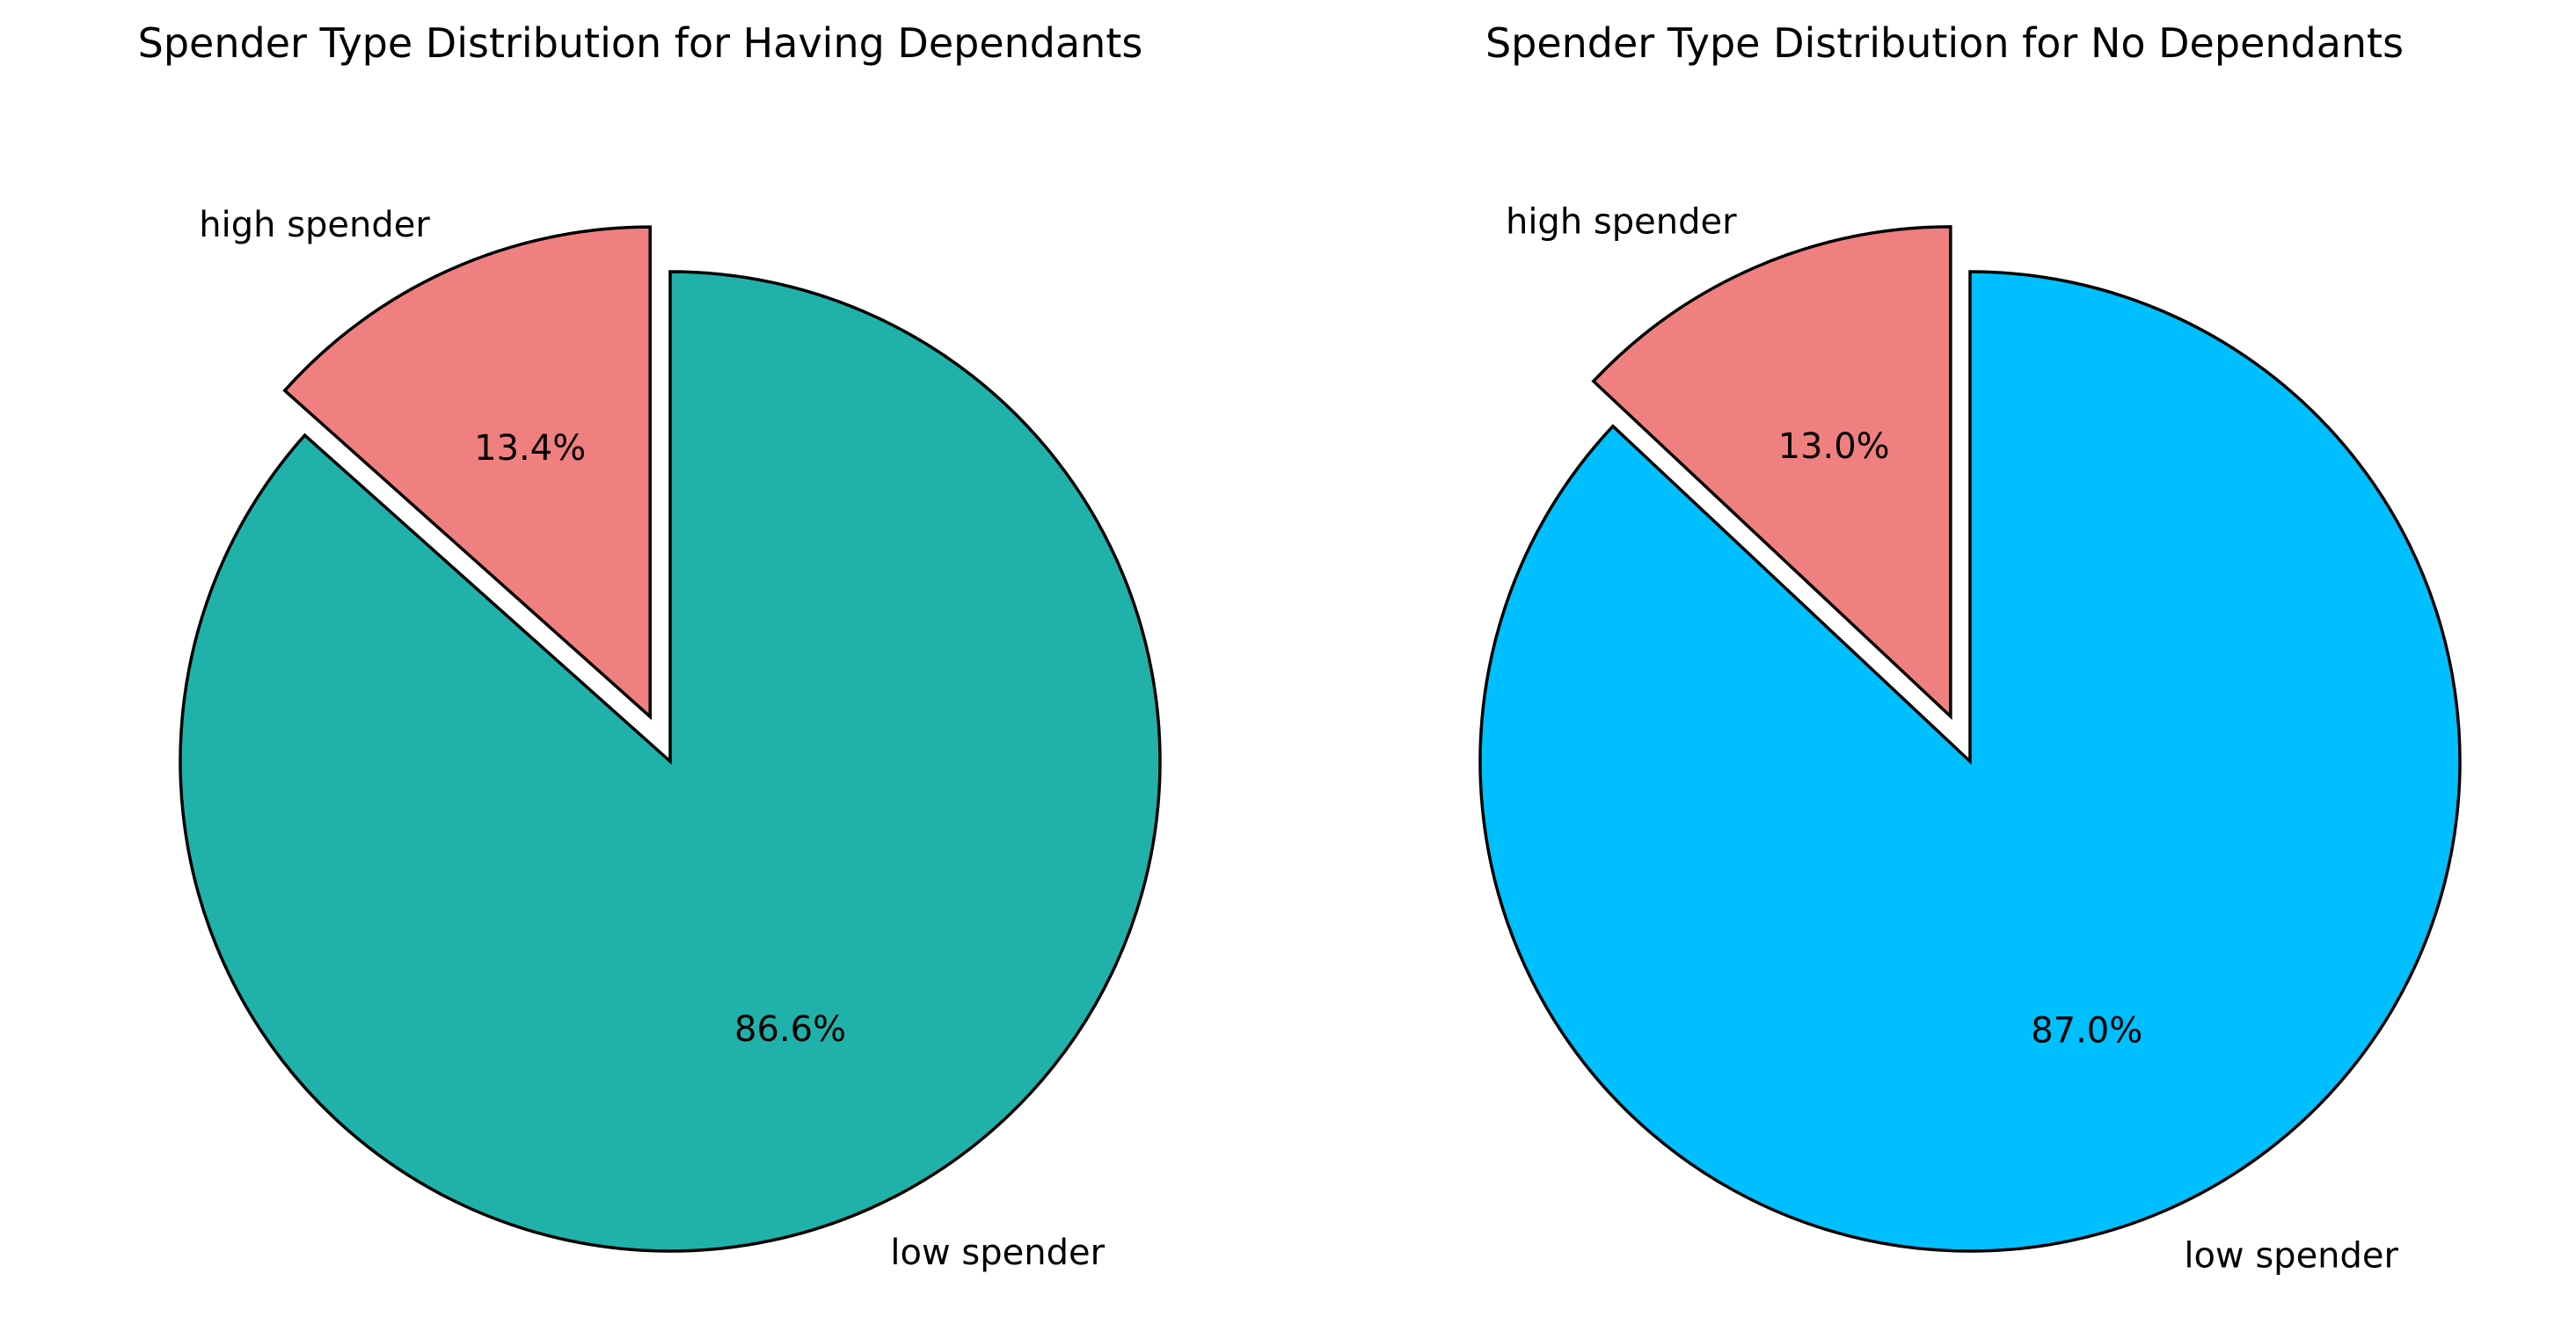 This screenshot has width=2576, height=1332. I want to click on pie-value-label: 86.6%, so click(790, 1029).